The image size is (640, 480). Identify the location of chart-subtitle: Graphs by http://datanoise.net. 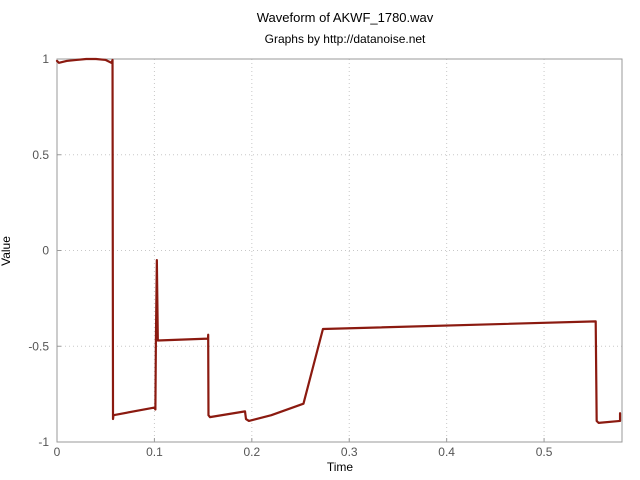
(345, 39).